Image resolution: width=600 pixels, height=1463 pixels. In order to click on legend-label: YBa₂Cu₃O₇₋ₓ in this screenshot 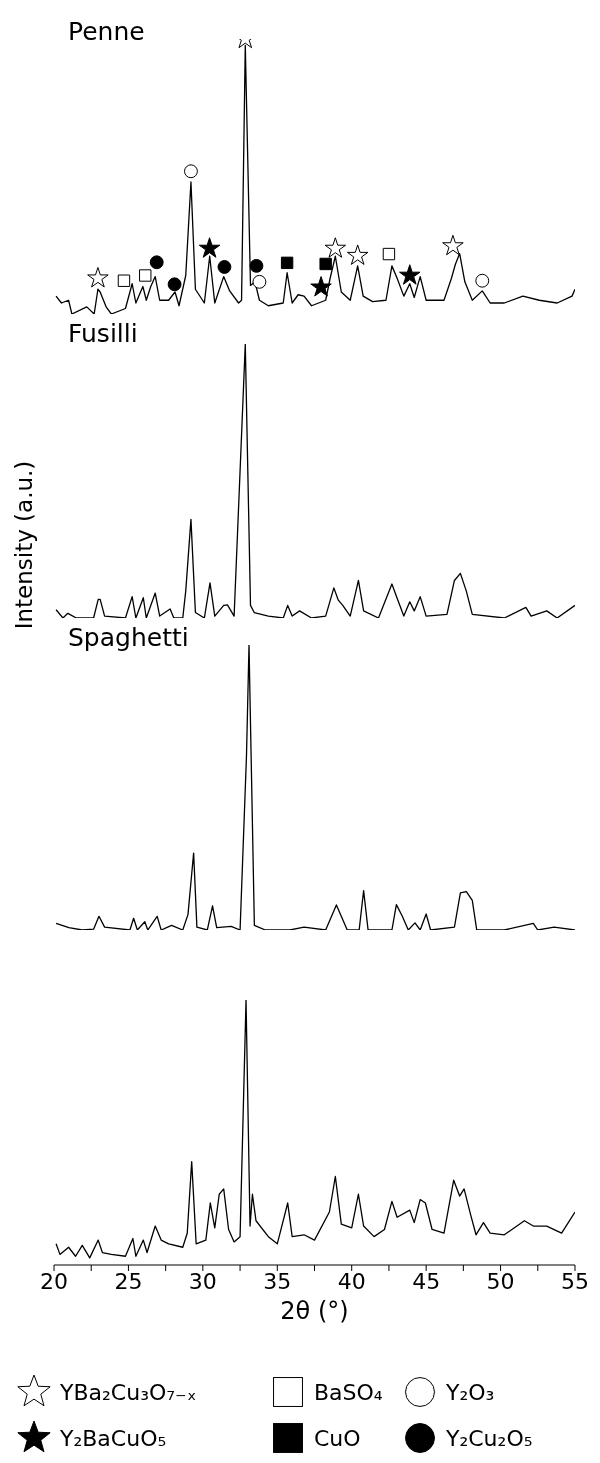, I will do `click(128, 1392)`.